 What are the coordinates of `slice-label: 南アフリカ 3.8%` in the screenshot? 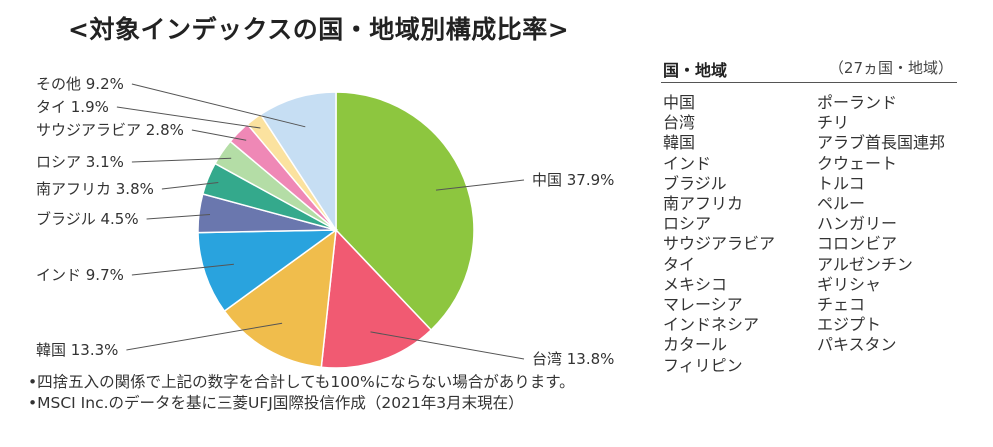 It's located at (95, 189).